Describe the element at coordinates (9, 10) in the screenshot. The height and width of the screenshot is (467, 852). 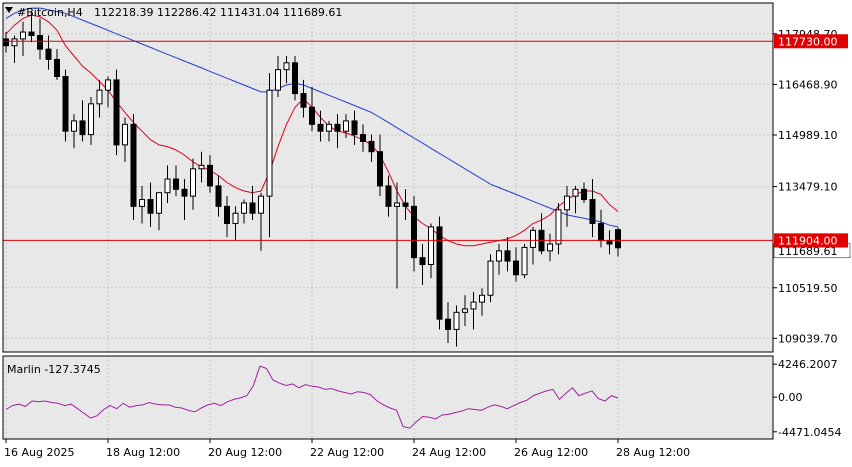
I see `dropdown-triangle-icon` at that location.